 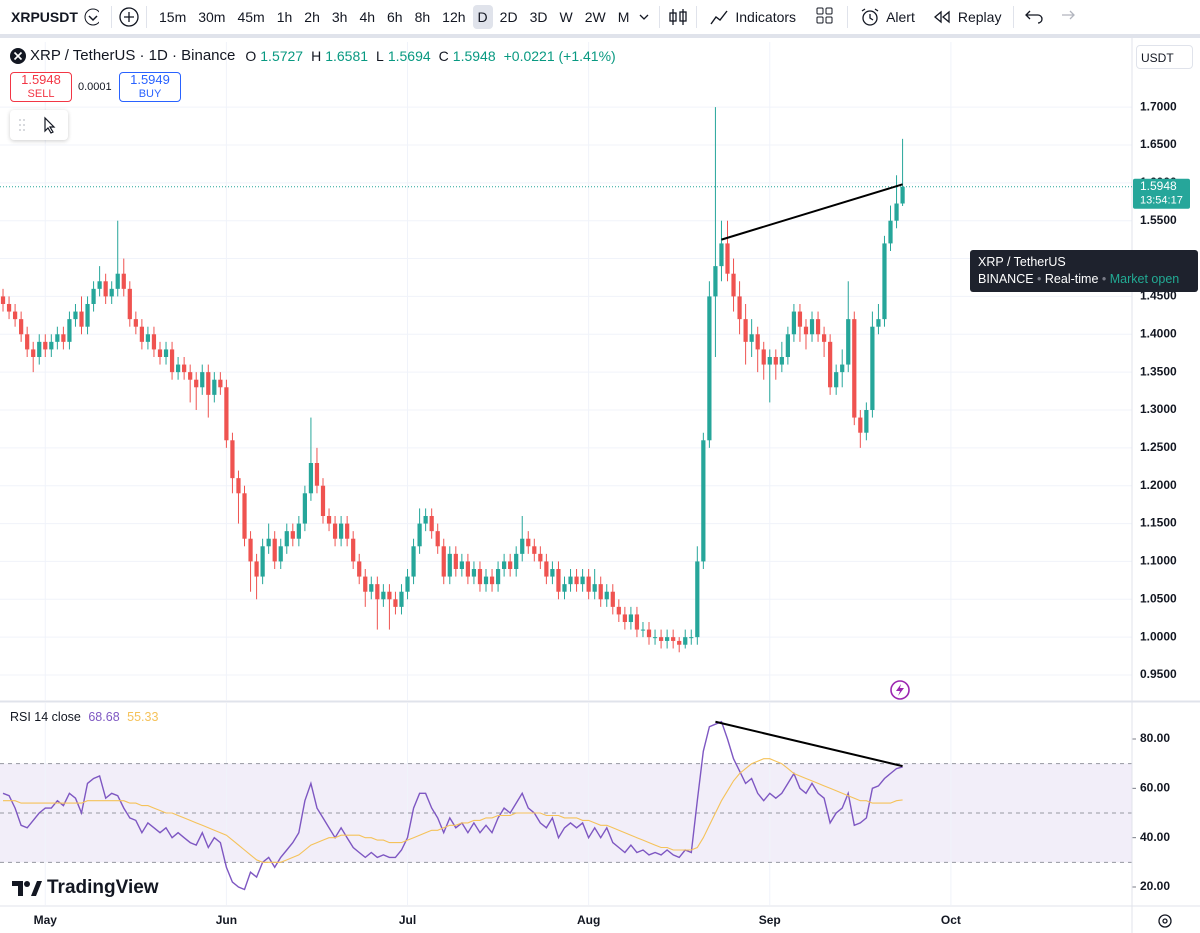 What do you see at coordinates (825, 17) in the screenshot?
I see `layouts-button` at bounding box center [825, 17].